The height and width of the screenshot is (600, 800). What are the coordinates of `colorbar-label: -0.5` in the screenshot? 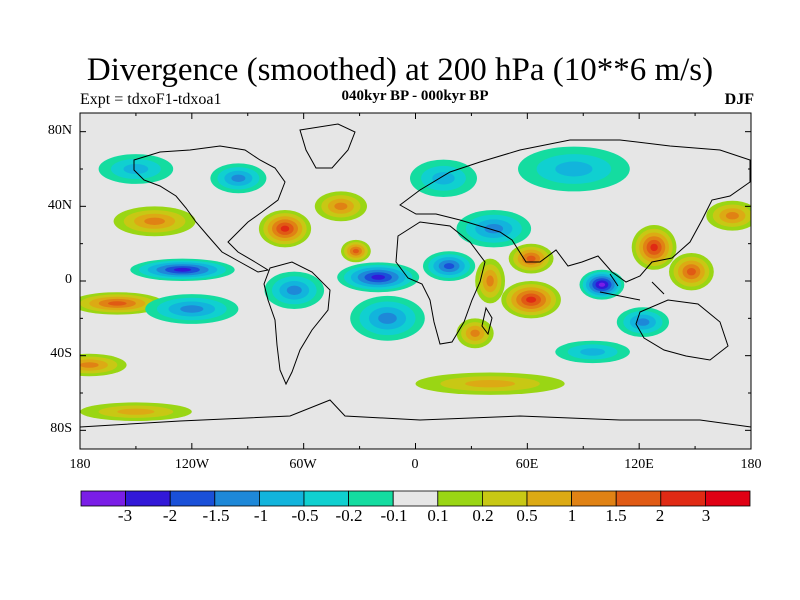 It's located at (305, 515).